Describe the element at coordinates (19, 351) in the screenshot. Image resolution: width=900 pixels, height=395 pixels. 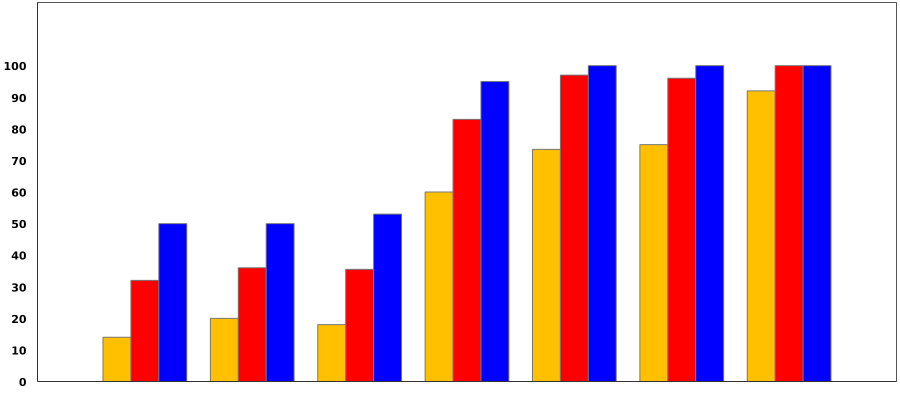
I see `y-tick-label: 10` at that location.